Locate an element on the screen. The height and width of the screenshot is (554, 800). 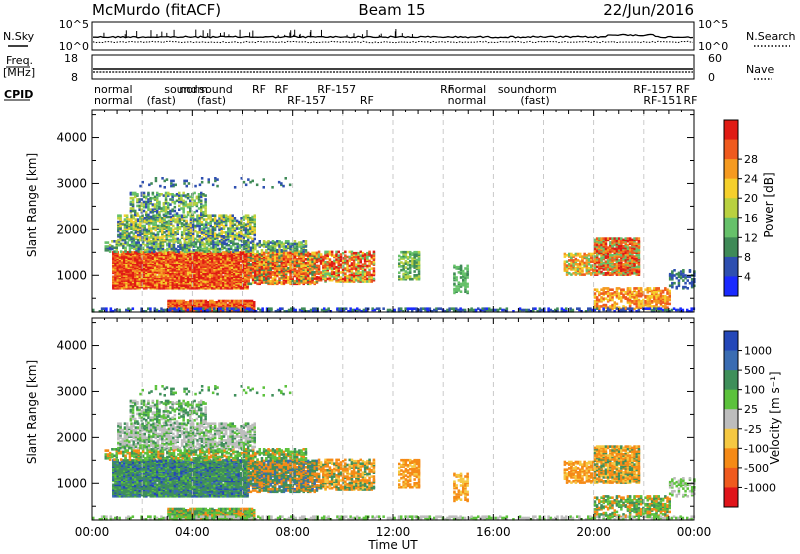
noise-sky-trace is located at coordinates (393, 35).